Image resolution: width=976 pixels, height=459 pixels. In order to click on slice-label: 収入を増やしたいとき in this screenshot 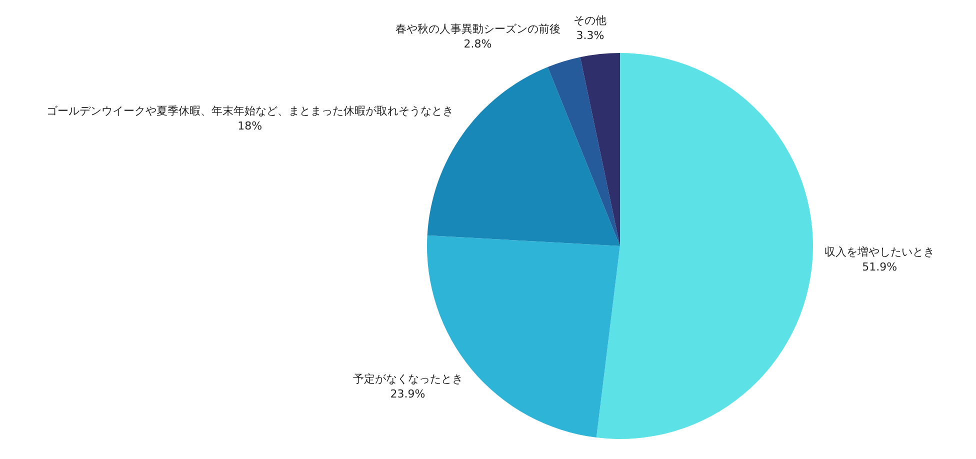, I will do `click(879, 251)`.